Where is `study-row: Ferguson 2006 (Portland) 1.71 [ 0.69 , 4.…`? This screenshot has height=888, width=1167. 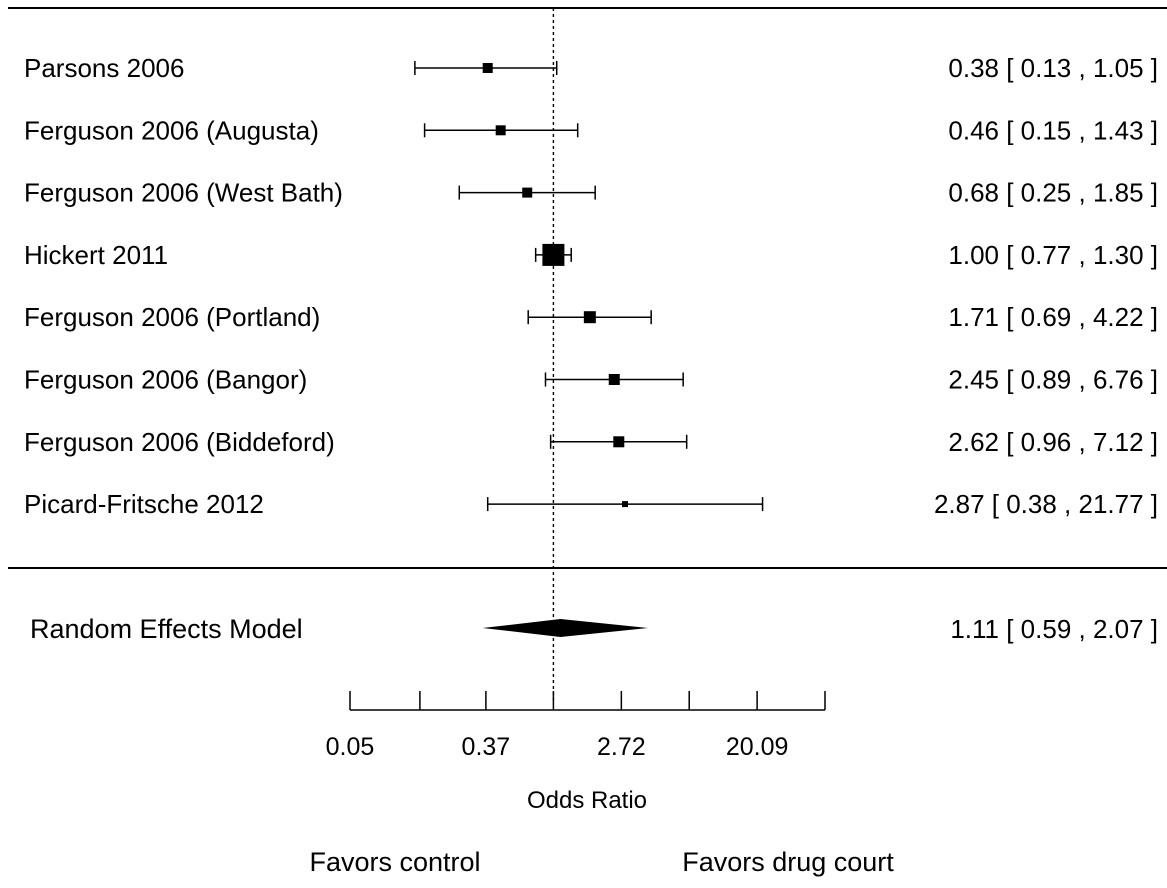
study-row: Ferguson 2006 (Portland) 1.71 [ 0.69 , 4.… is located at coordinates (591, 317).